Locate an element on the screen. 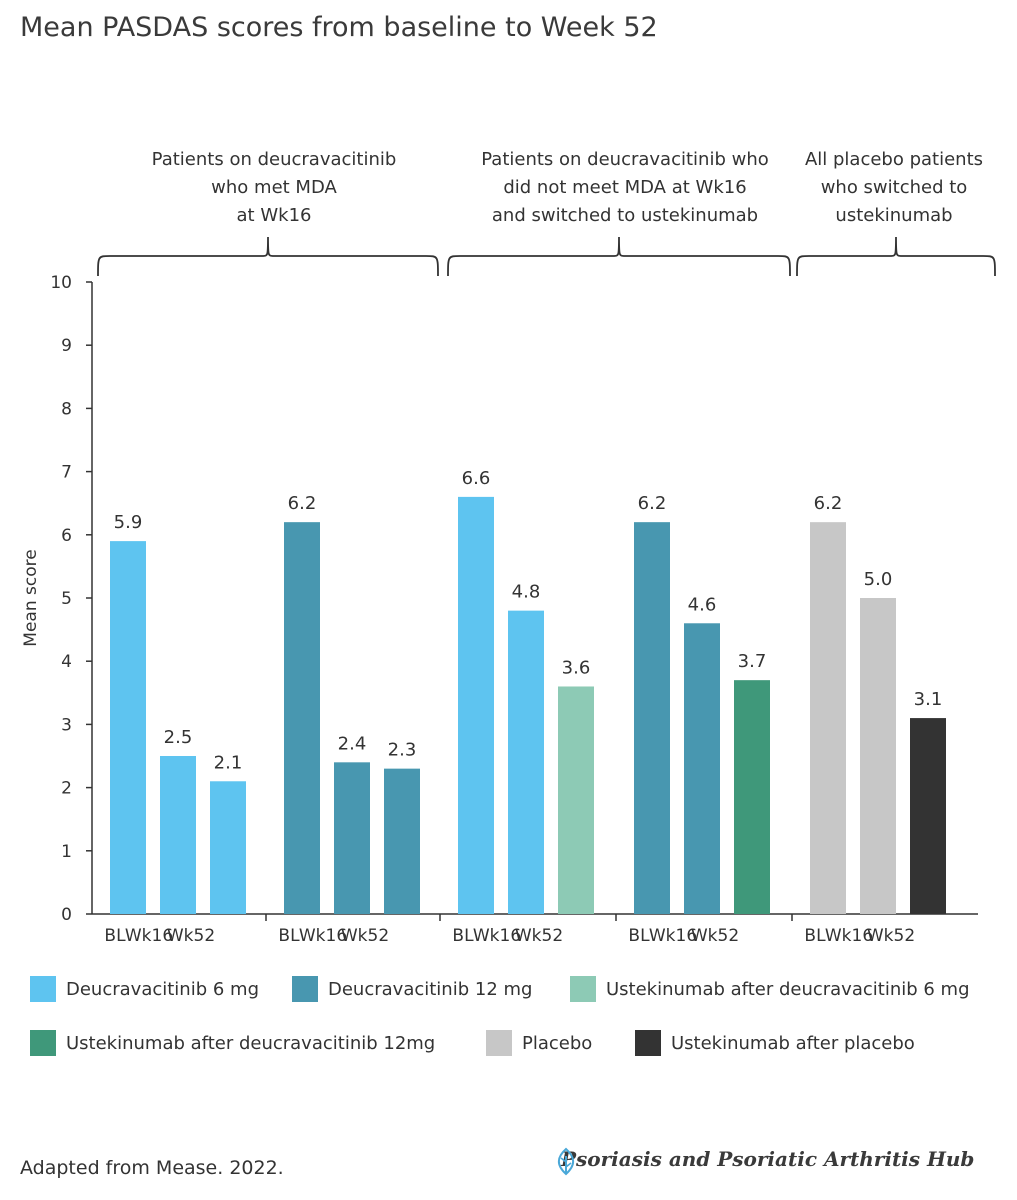 The height and width of the screenshot is (1200, 1017). legend-label: Ustekinumab after deucravacitinib 6 mg is located at coordinates (788, 989).